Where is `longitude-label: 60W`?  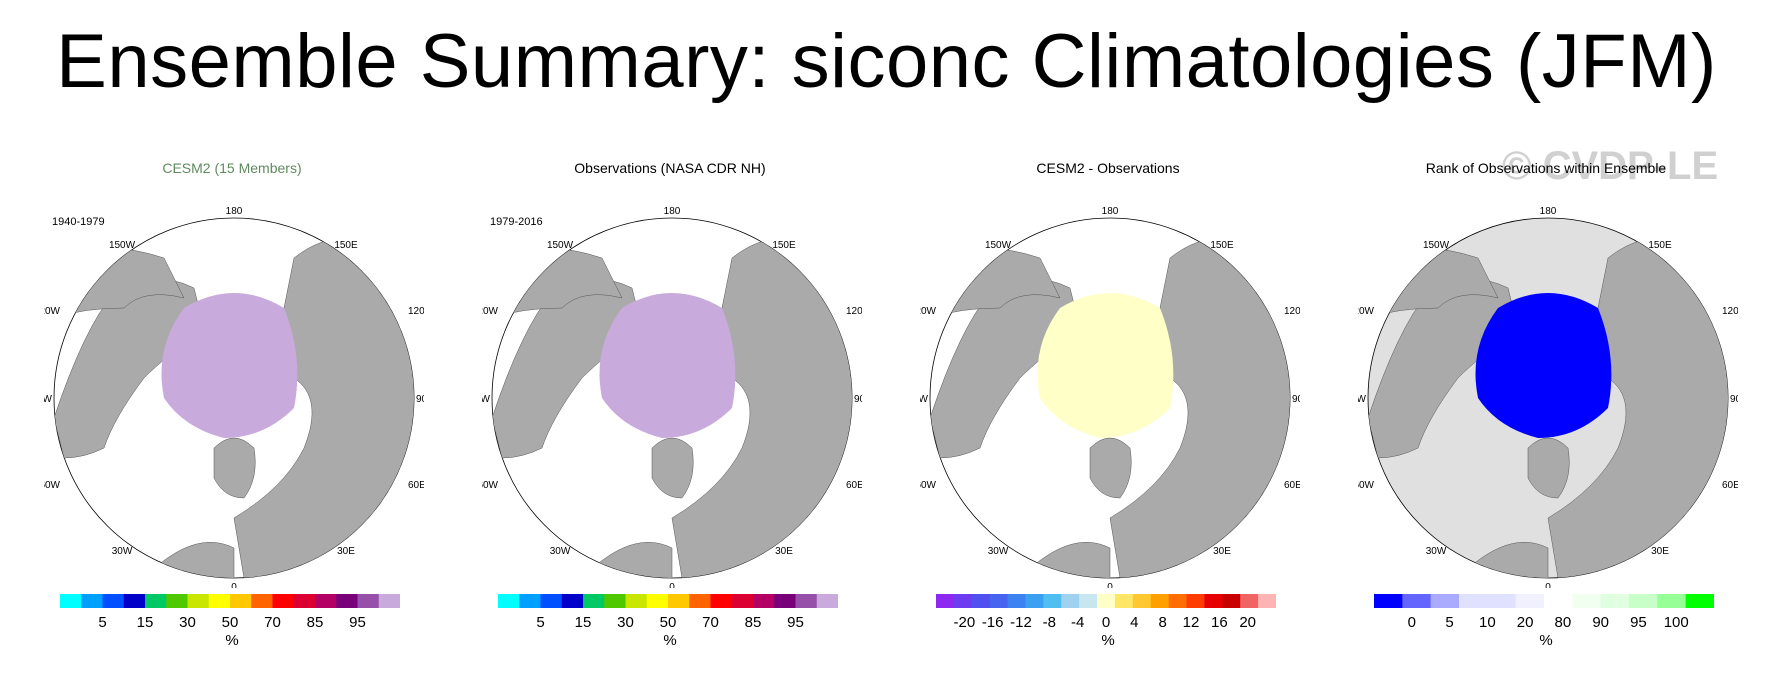
longitude-label: 60W is located at coordinates (1366, 485).